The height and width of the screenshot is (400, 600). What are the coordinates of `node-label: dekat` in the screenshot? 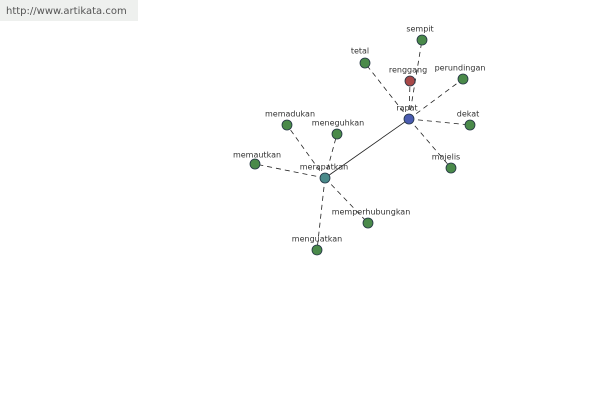 It's located at (468, 114).